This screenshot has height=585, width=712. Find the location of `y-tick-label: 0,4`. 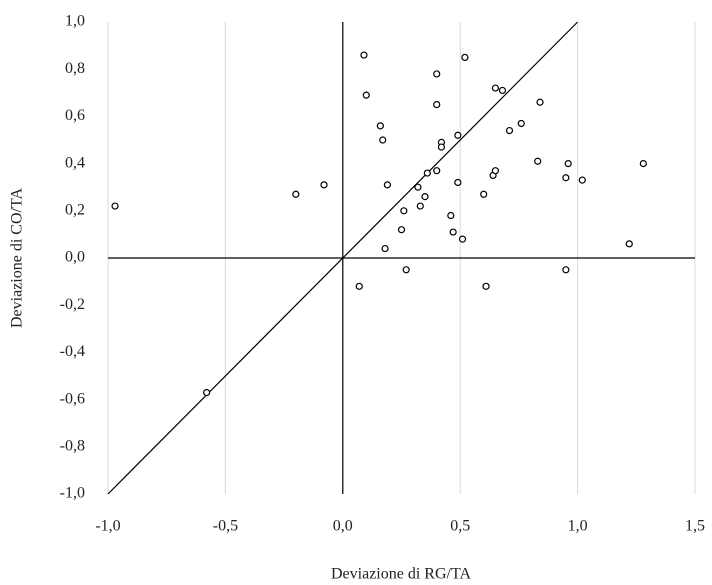

y-tick-label: 0,4 is located at coordinates (75, 162).